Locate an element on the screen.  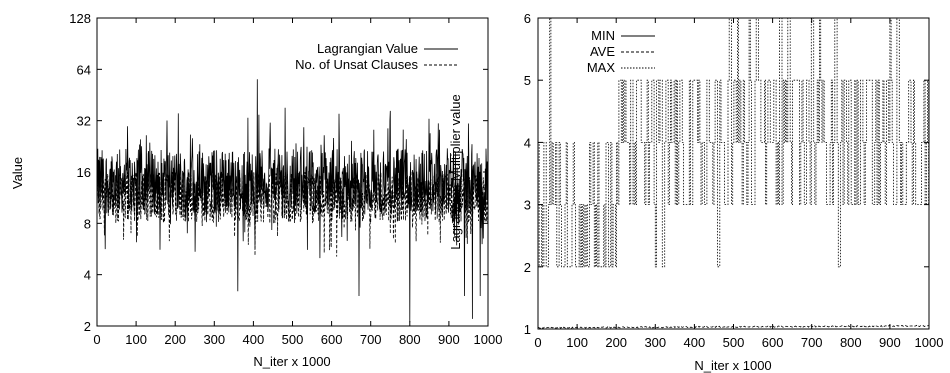
right-x-tick-label: 500 is located at coordinates (734, 342).